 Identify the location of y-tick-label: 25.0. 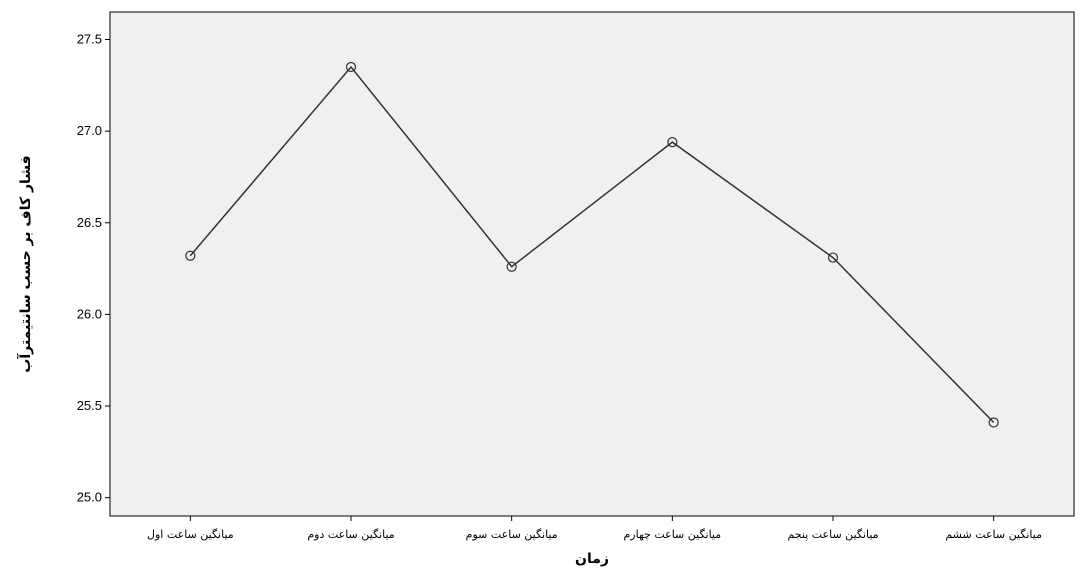
(89, 497).